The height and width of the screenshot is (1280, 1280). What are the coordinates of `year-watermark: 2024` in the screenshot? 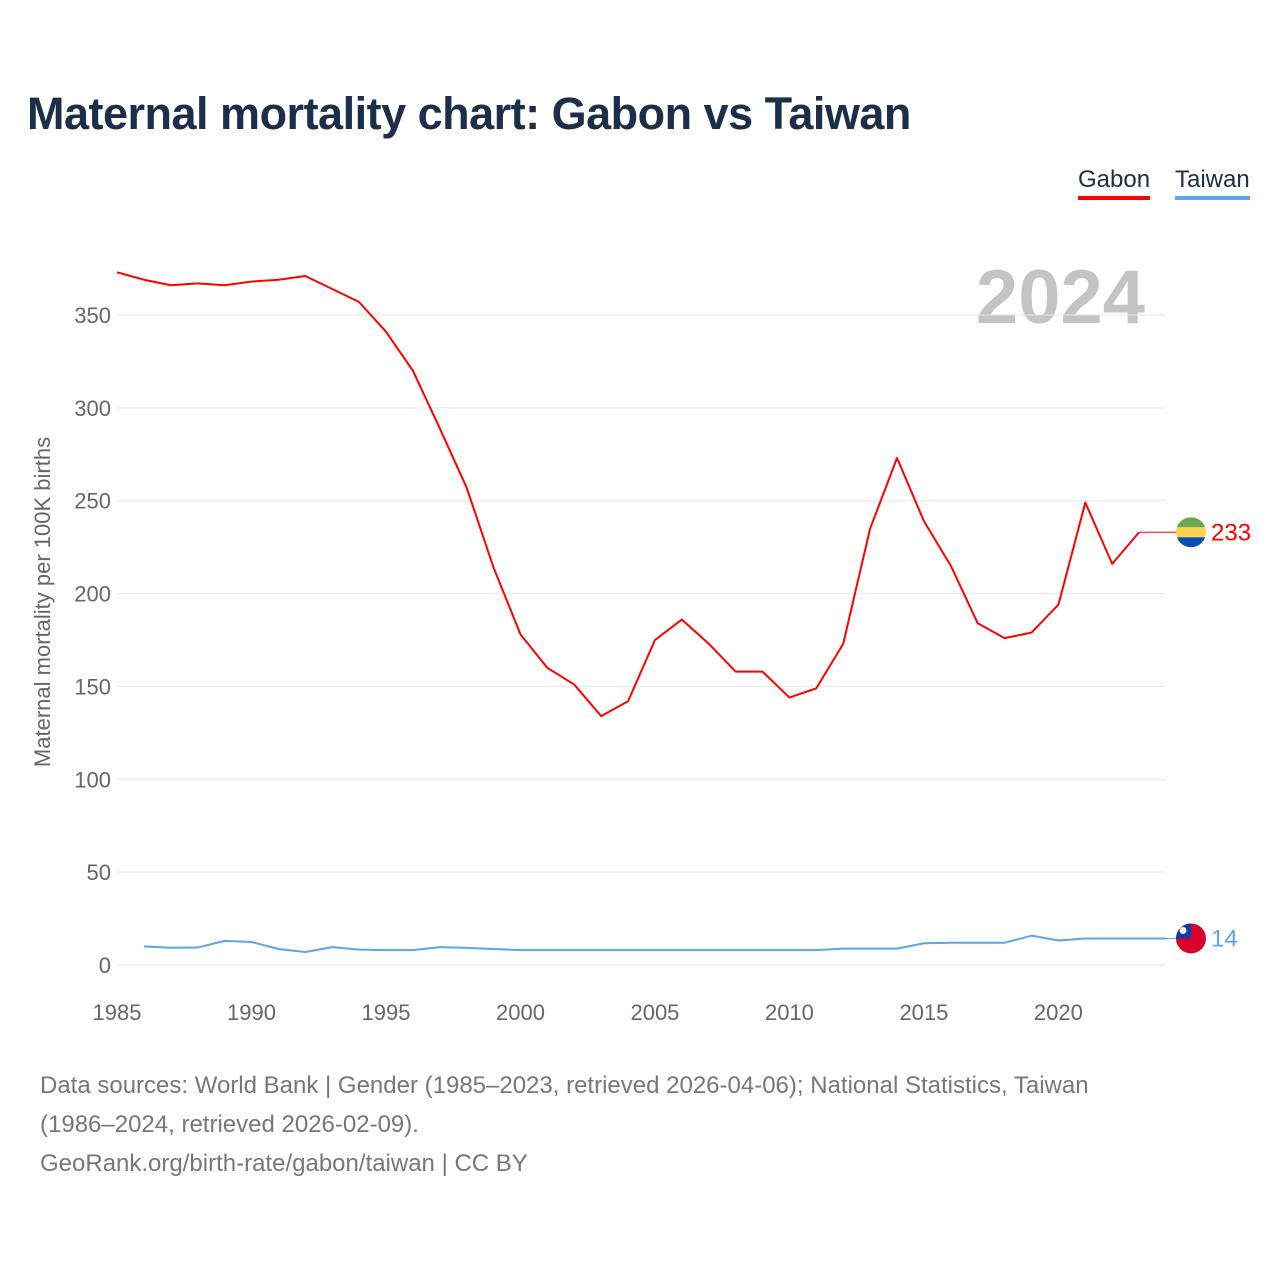 It's located at (1060, 297).